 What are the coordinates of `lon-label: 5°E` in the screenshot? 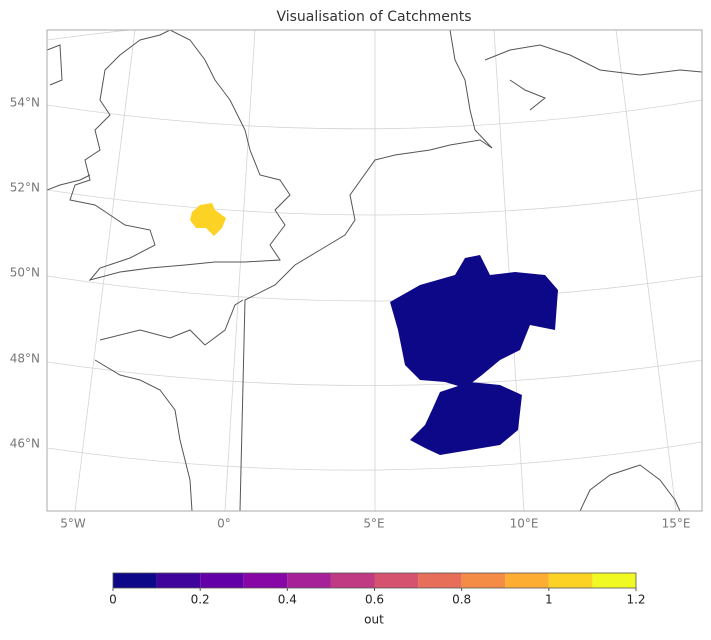 It's located at (373, 524).